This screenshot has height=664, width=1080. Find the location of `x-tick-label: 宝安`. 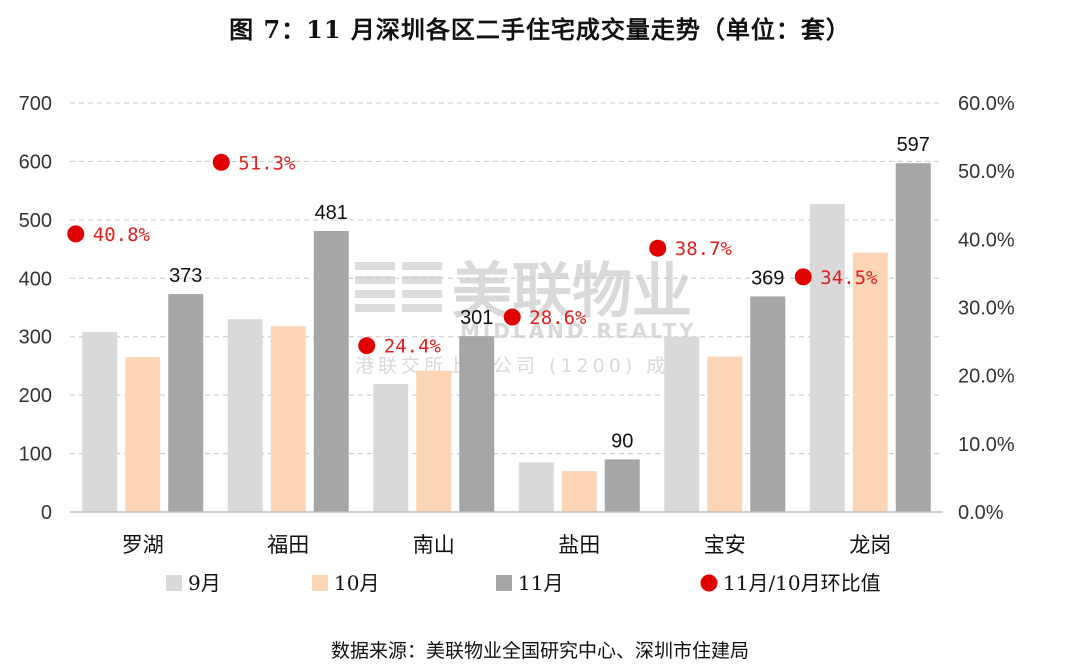

x-tick-label: 宝安 is located at coordinates (725, 545).